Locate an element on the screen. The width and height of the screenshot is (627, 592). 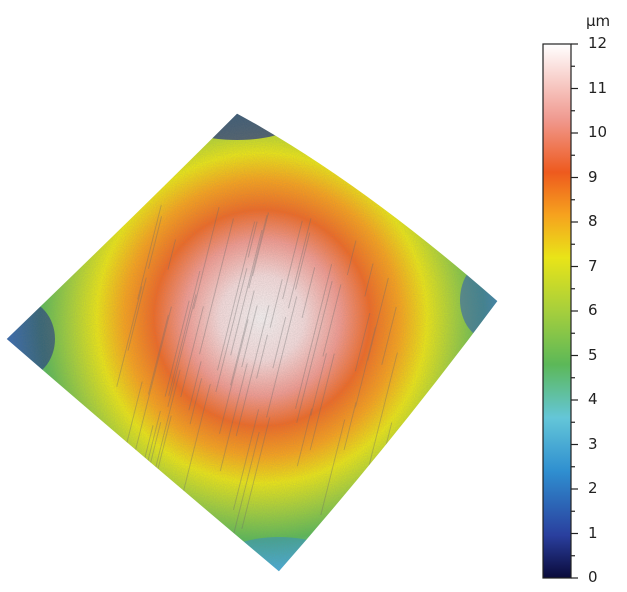
colorbar-tick-label: 10 is located at coordinates (598, 132).